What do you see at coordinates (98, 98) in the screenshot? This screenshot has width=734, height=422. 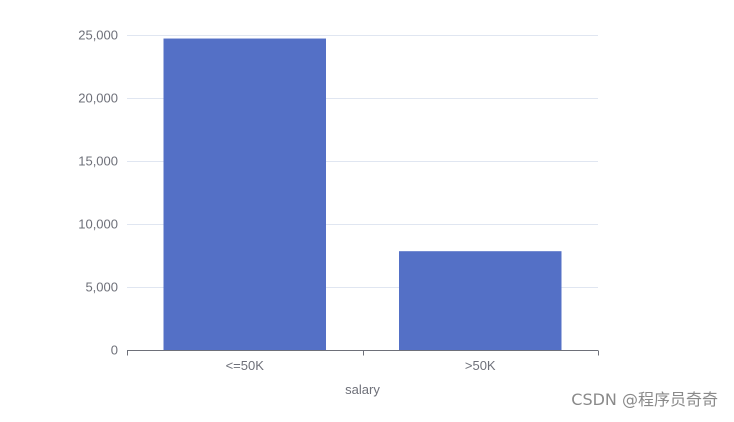 I see `y-tick-label: 20,000` at bounding box center [98, 98].